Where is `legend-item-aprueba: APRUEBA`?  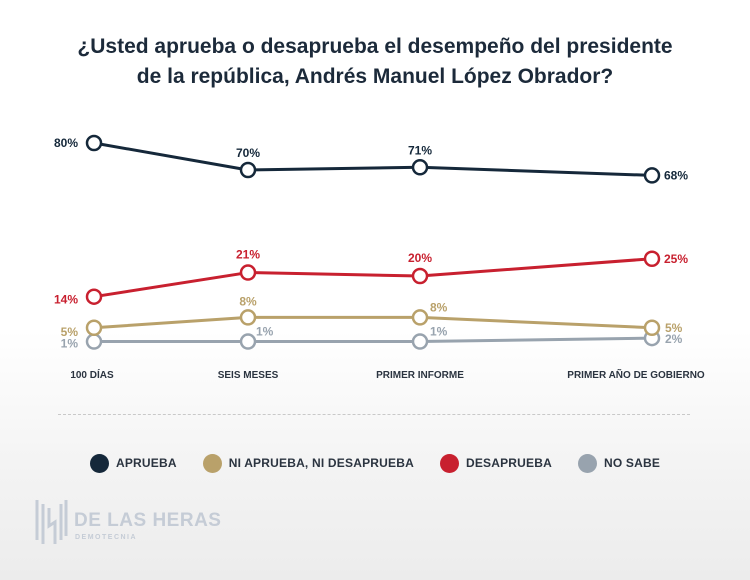 legend-item-aprueba: APRUEBA is located at coordinates (133, 463).